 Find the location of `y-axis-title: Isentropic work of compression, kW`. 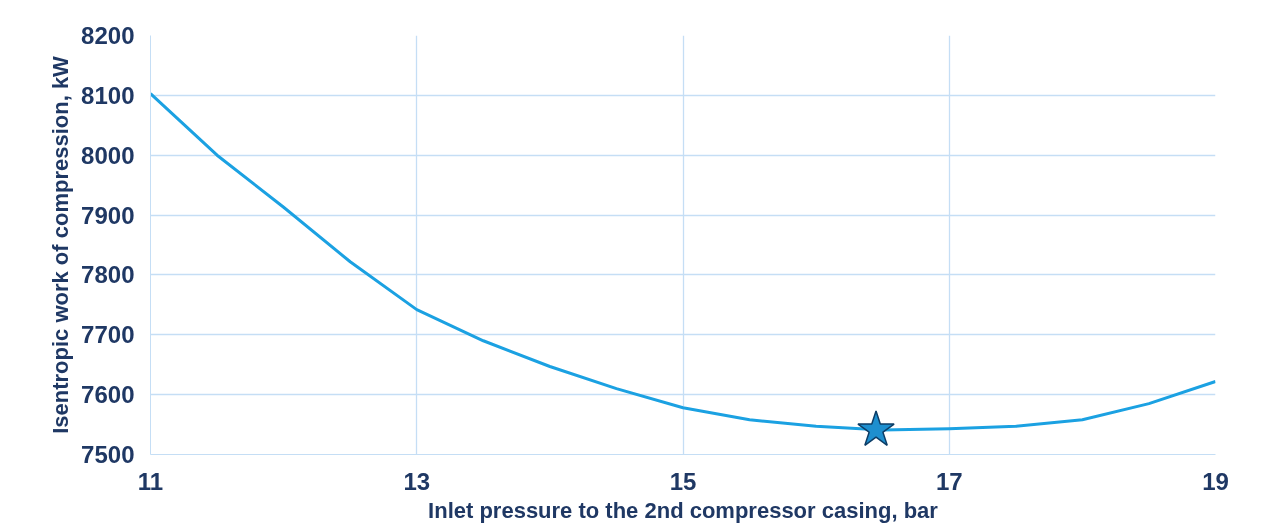

y-axis-title: Isentropic work of compression, kW is located at coordinates (61, 244).